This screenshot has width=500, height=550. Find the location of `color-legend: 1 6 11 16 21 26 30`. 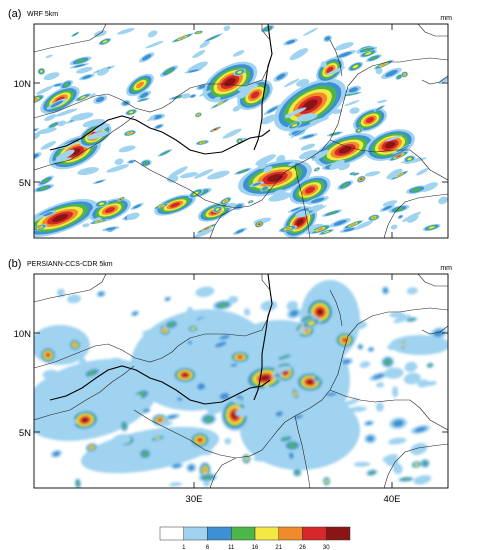

color-legend: 1 6 11 16 21 26 30 is located at coordinates (255, 538).